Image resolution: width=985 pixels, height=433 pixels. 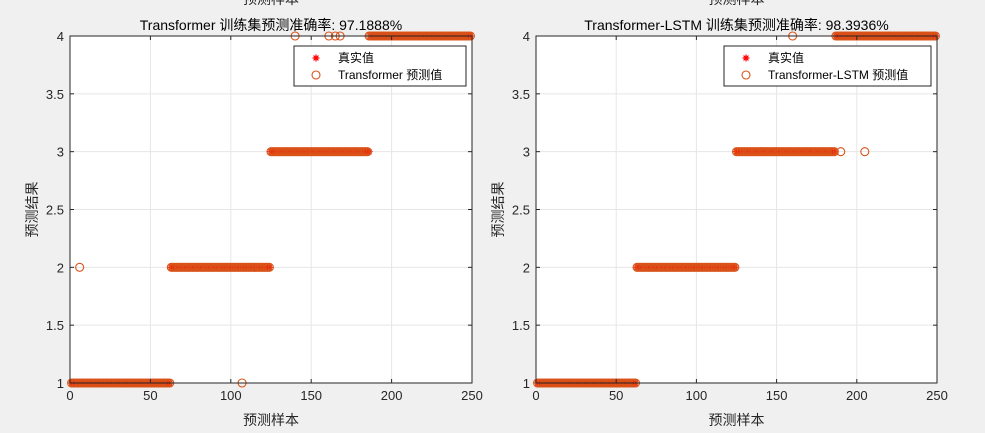 I want to click on legend-predicted-label: Transformer-LSTM 预测值, so click(x=838, y=74).